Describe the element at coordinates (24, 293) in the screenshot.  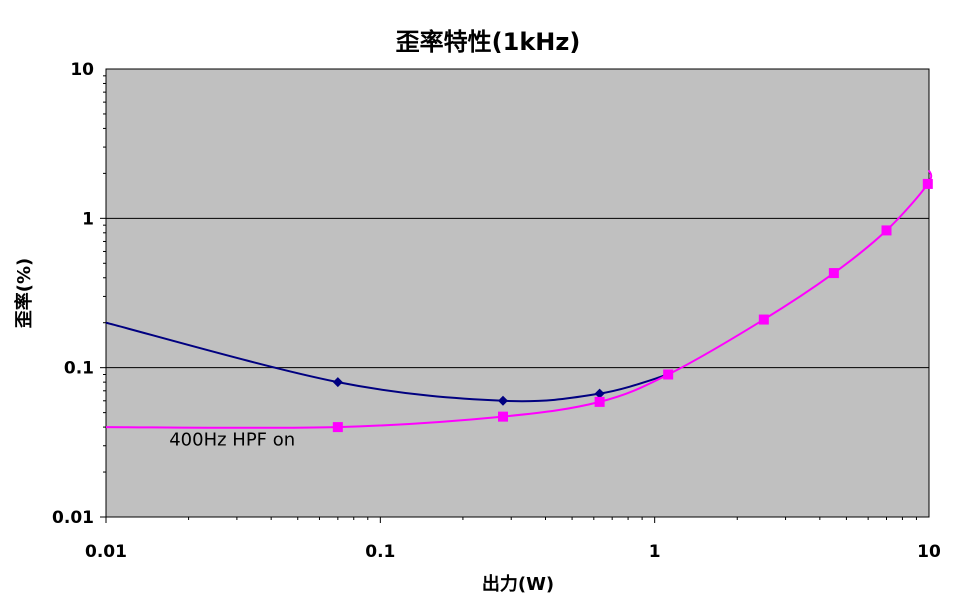
I see `y-axis-label: 歪率(%)` at that location.